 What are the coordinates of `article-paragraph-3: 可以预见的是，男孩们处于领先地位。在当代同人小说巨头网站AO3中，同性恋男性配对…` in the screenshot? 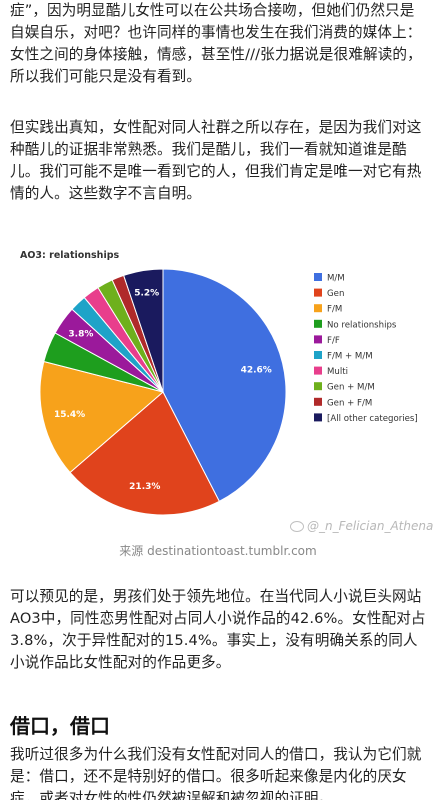 It's located at (218, 629).